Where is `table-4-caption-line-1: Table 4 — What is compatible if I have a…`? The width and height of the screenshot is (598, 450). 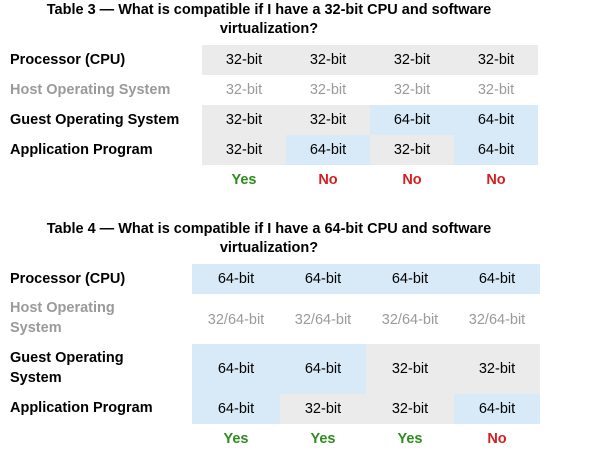 table-4-caption-line-1: Table 4 — What is compatible if I have a… is located at coordinates (269, 229).